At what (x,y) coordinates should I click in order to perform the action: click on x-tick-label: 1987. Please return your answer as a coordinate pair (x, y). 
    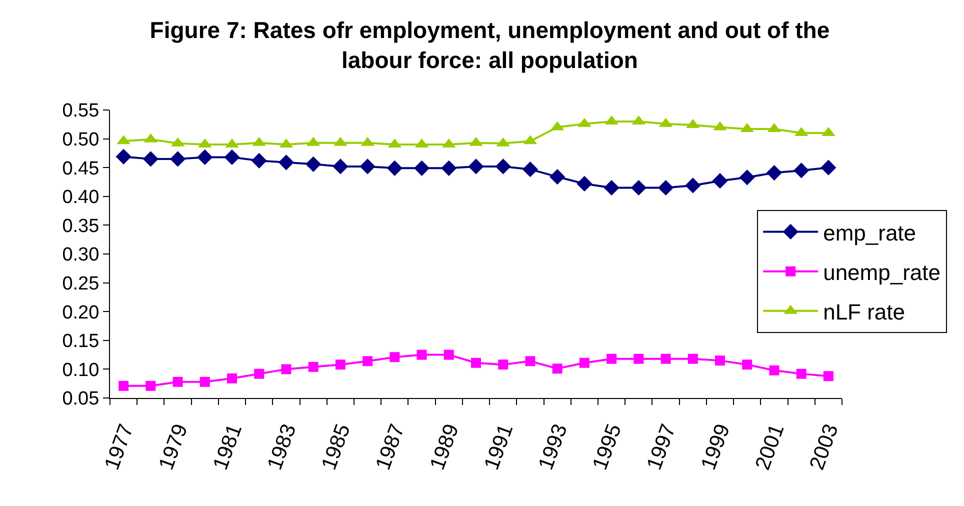
    Looking at the image, I should click on (391, 447).